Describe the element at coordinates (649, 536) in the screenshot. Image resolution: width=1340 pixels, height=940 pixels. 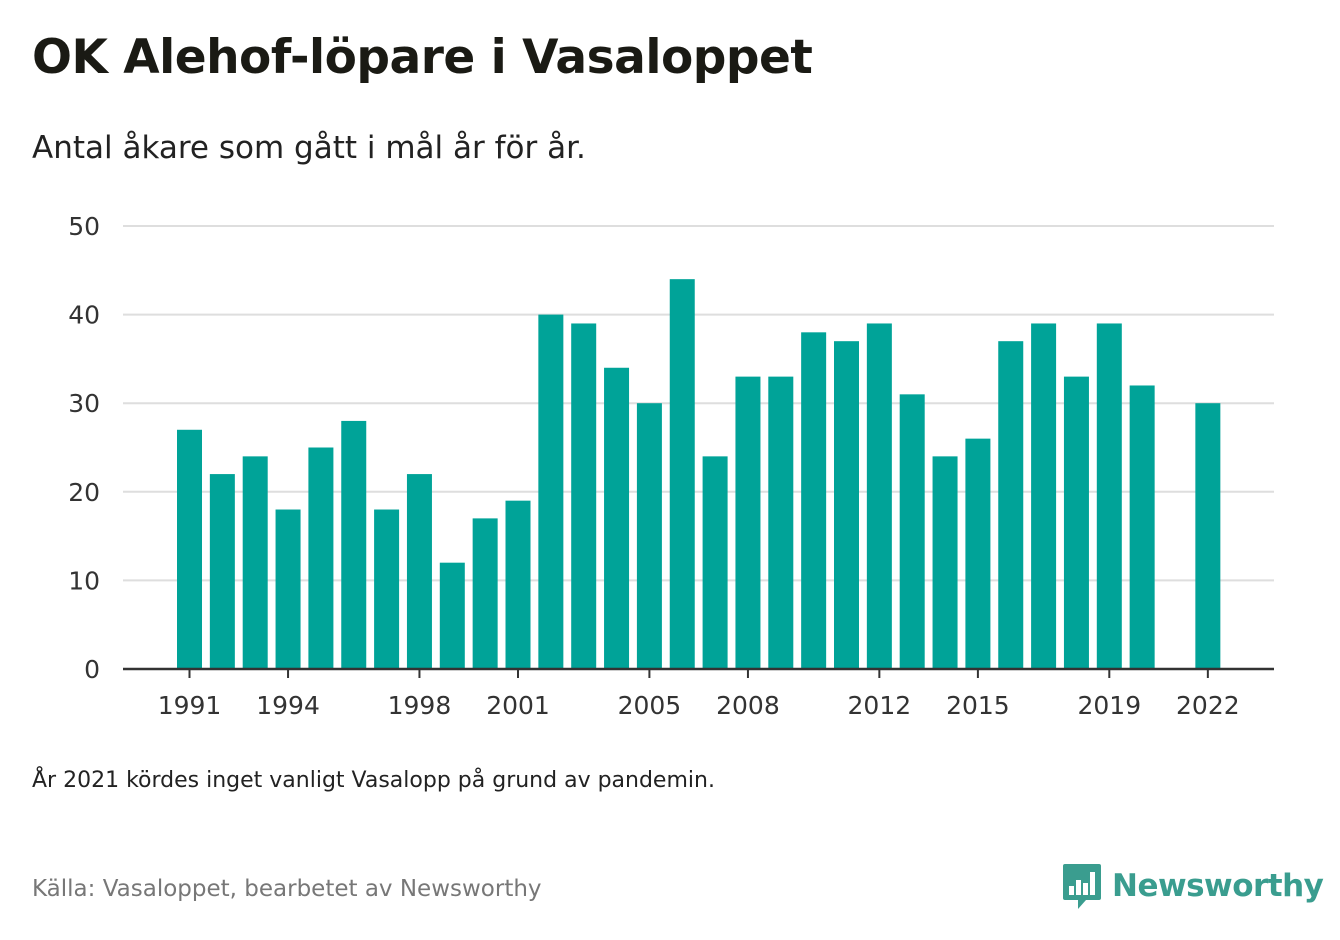
I see `bar-2005` at that location.